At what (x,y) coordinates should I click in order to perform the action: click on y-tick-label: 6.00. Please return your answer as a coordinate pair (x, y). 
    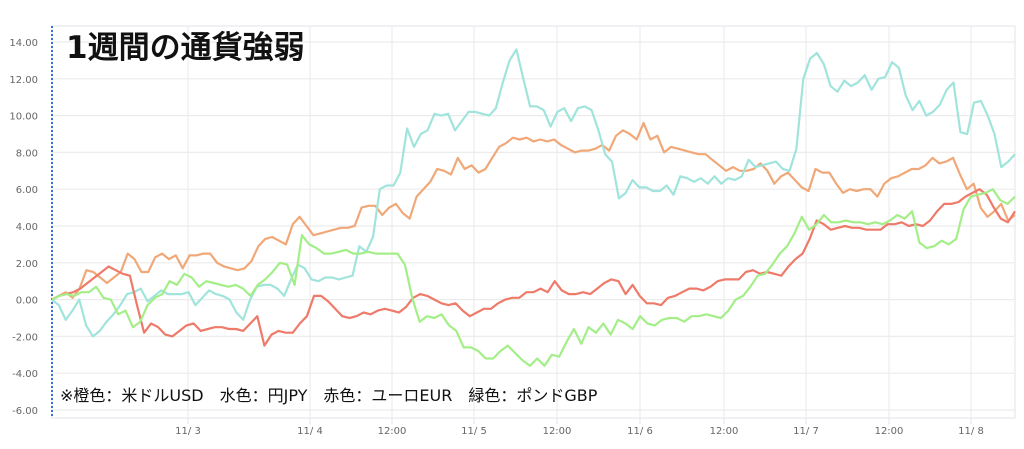
    Looking at the image, I should click on (27, 190).